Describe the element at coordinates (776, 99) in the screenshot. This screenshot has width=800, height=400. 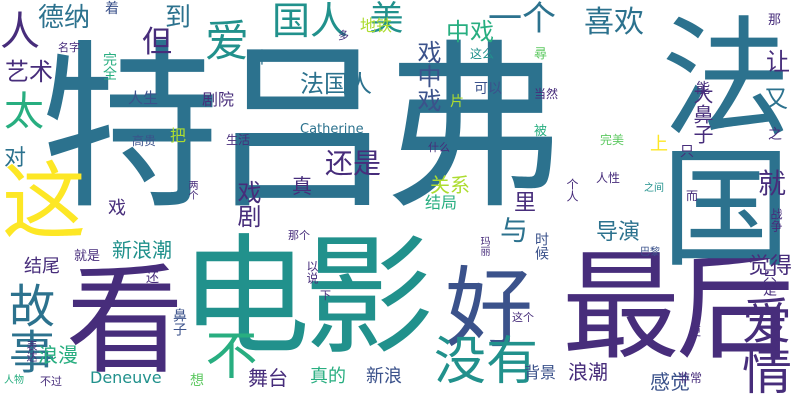
I see `word: 又` at that location.